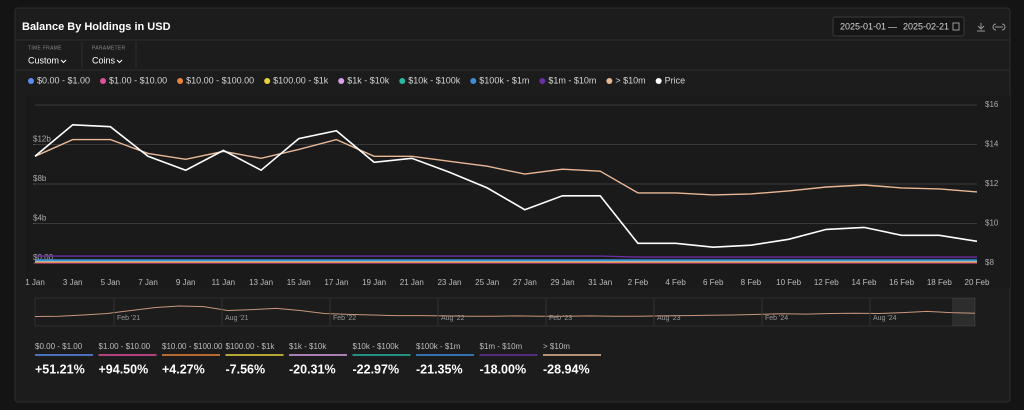 This screenshot has width=1024, height=410. I want to click on change-value: -18.00%, so click(503, 369).